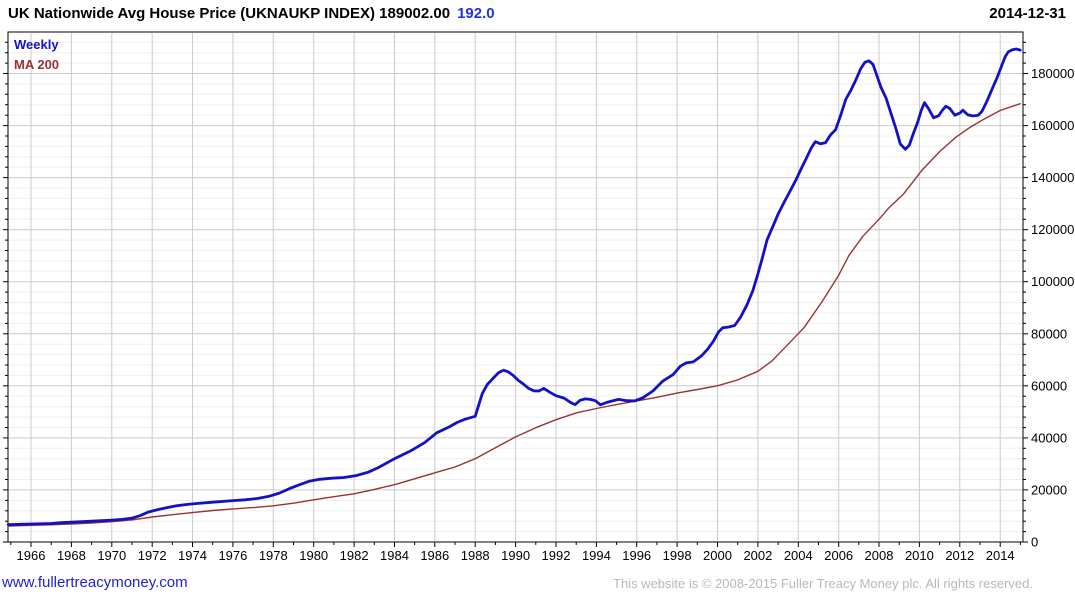  I want to click on x-tick-label: 1970, so click(111, 555).